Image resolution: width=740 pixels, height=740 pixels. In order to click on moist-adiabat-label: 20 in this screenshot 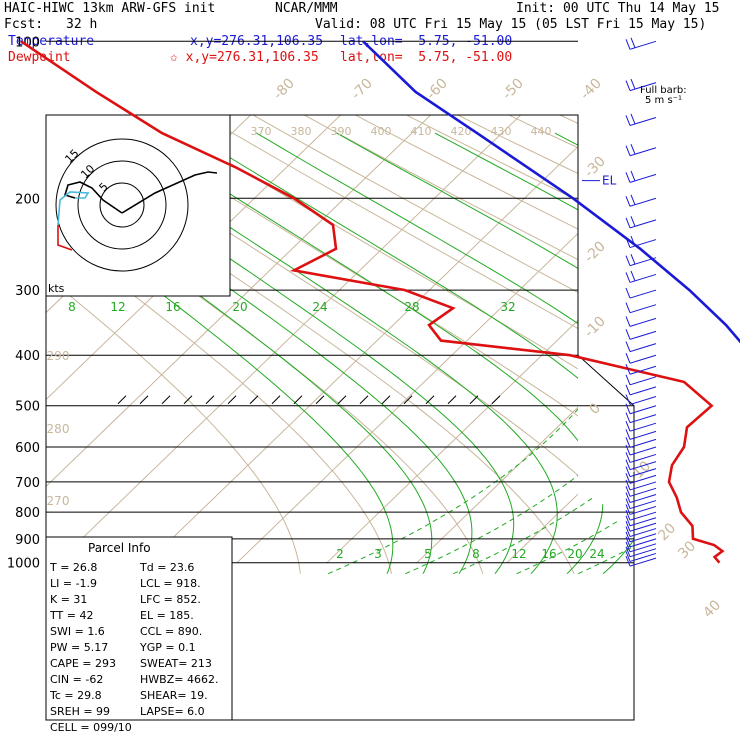, I will do `click(239, 307)`.